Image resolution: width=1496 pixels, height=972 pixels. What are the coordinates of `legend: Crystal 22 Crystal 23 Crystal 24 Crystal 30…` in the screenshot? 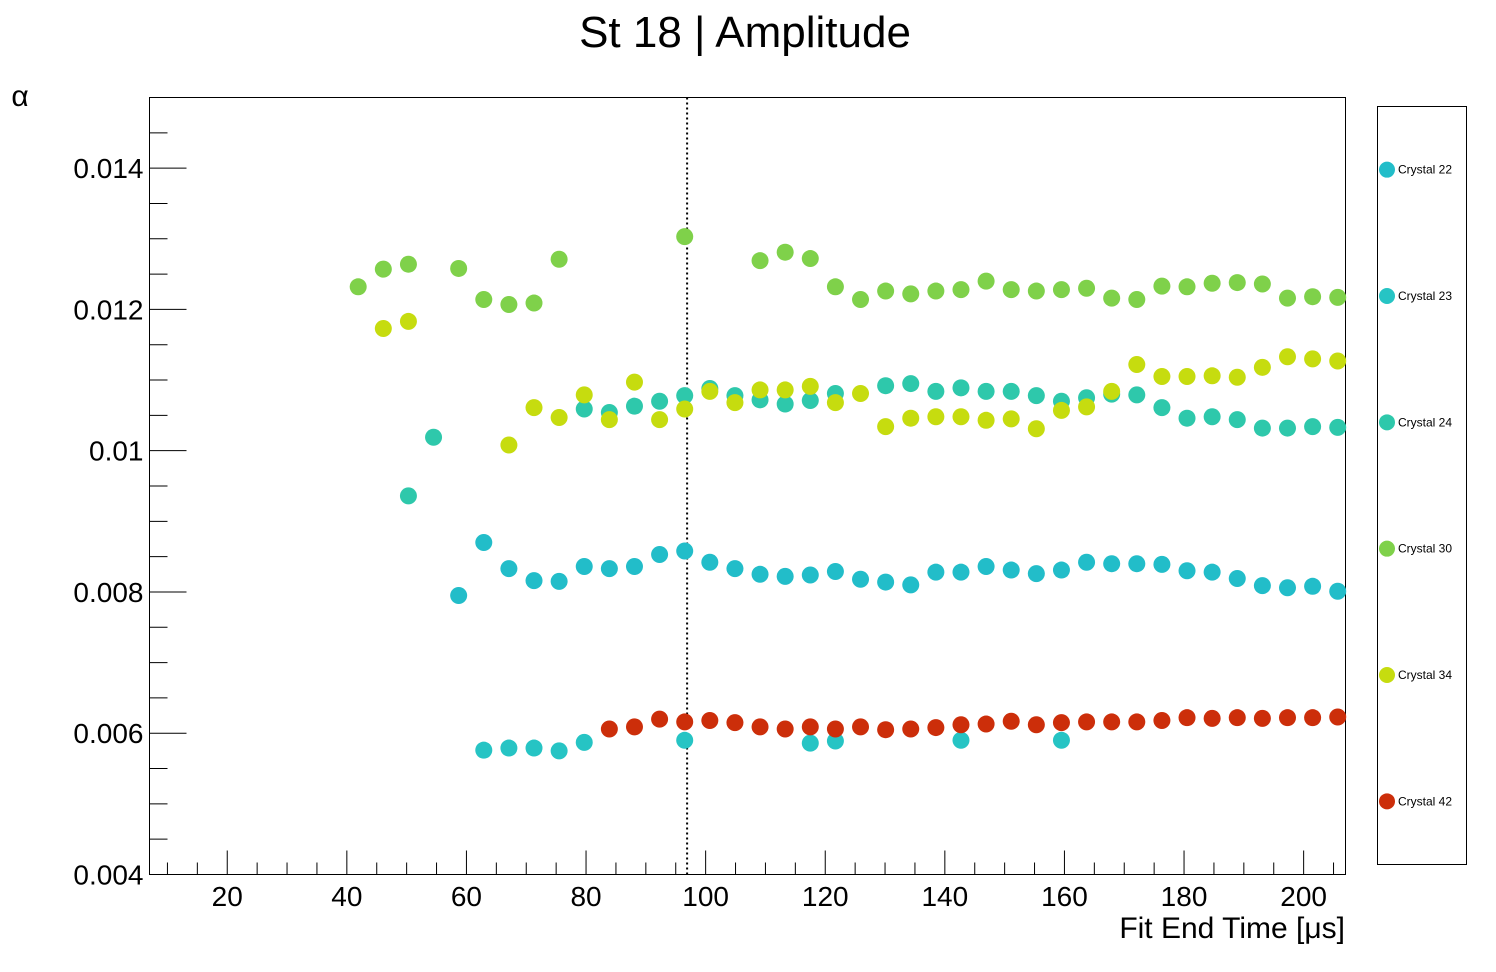 It's located at (1415, 485).